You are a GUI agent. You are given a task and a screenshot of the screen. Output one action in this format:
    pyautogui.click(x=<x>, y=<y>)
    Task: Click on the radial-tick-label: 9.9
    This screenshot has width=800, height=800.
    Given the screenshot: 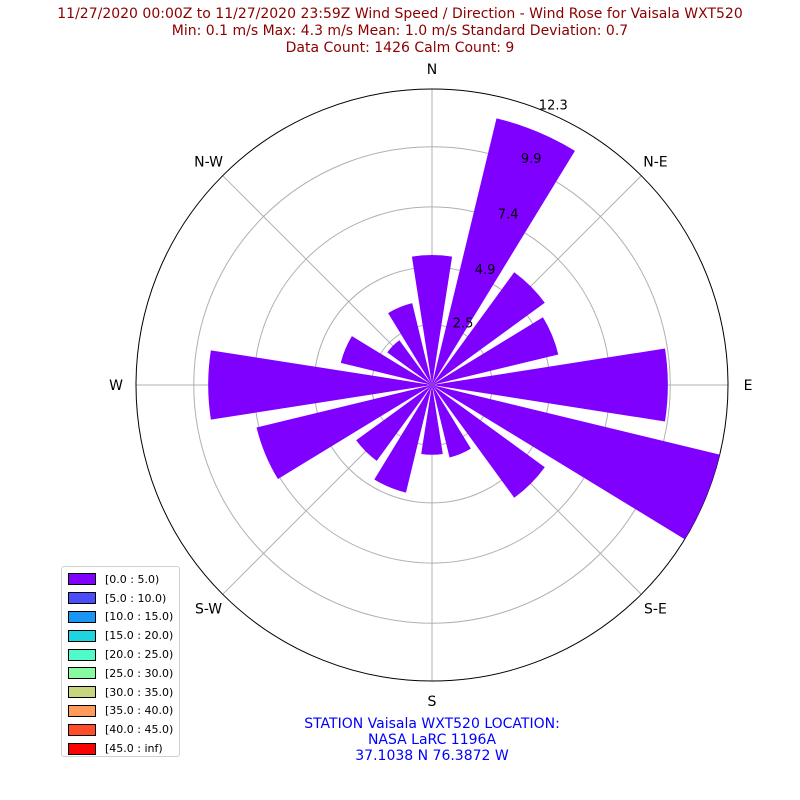 What is the action you would take?
    pyautogui.click(x=531, y=159)
    